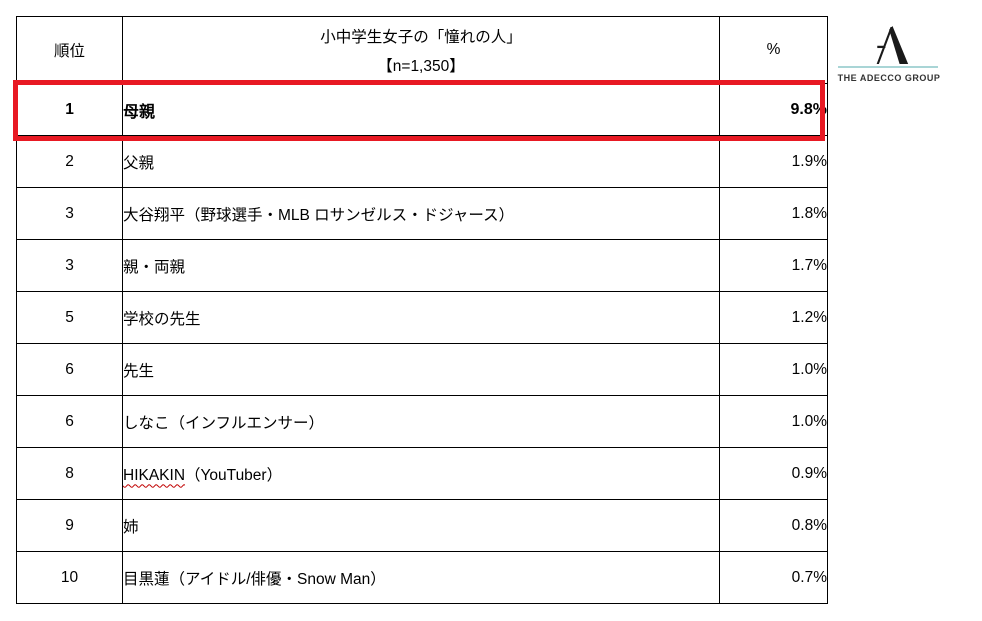  Describe the element at coordinates (773, 109) in the screenshot. I see `percent-cell: 9.8%` at that location.